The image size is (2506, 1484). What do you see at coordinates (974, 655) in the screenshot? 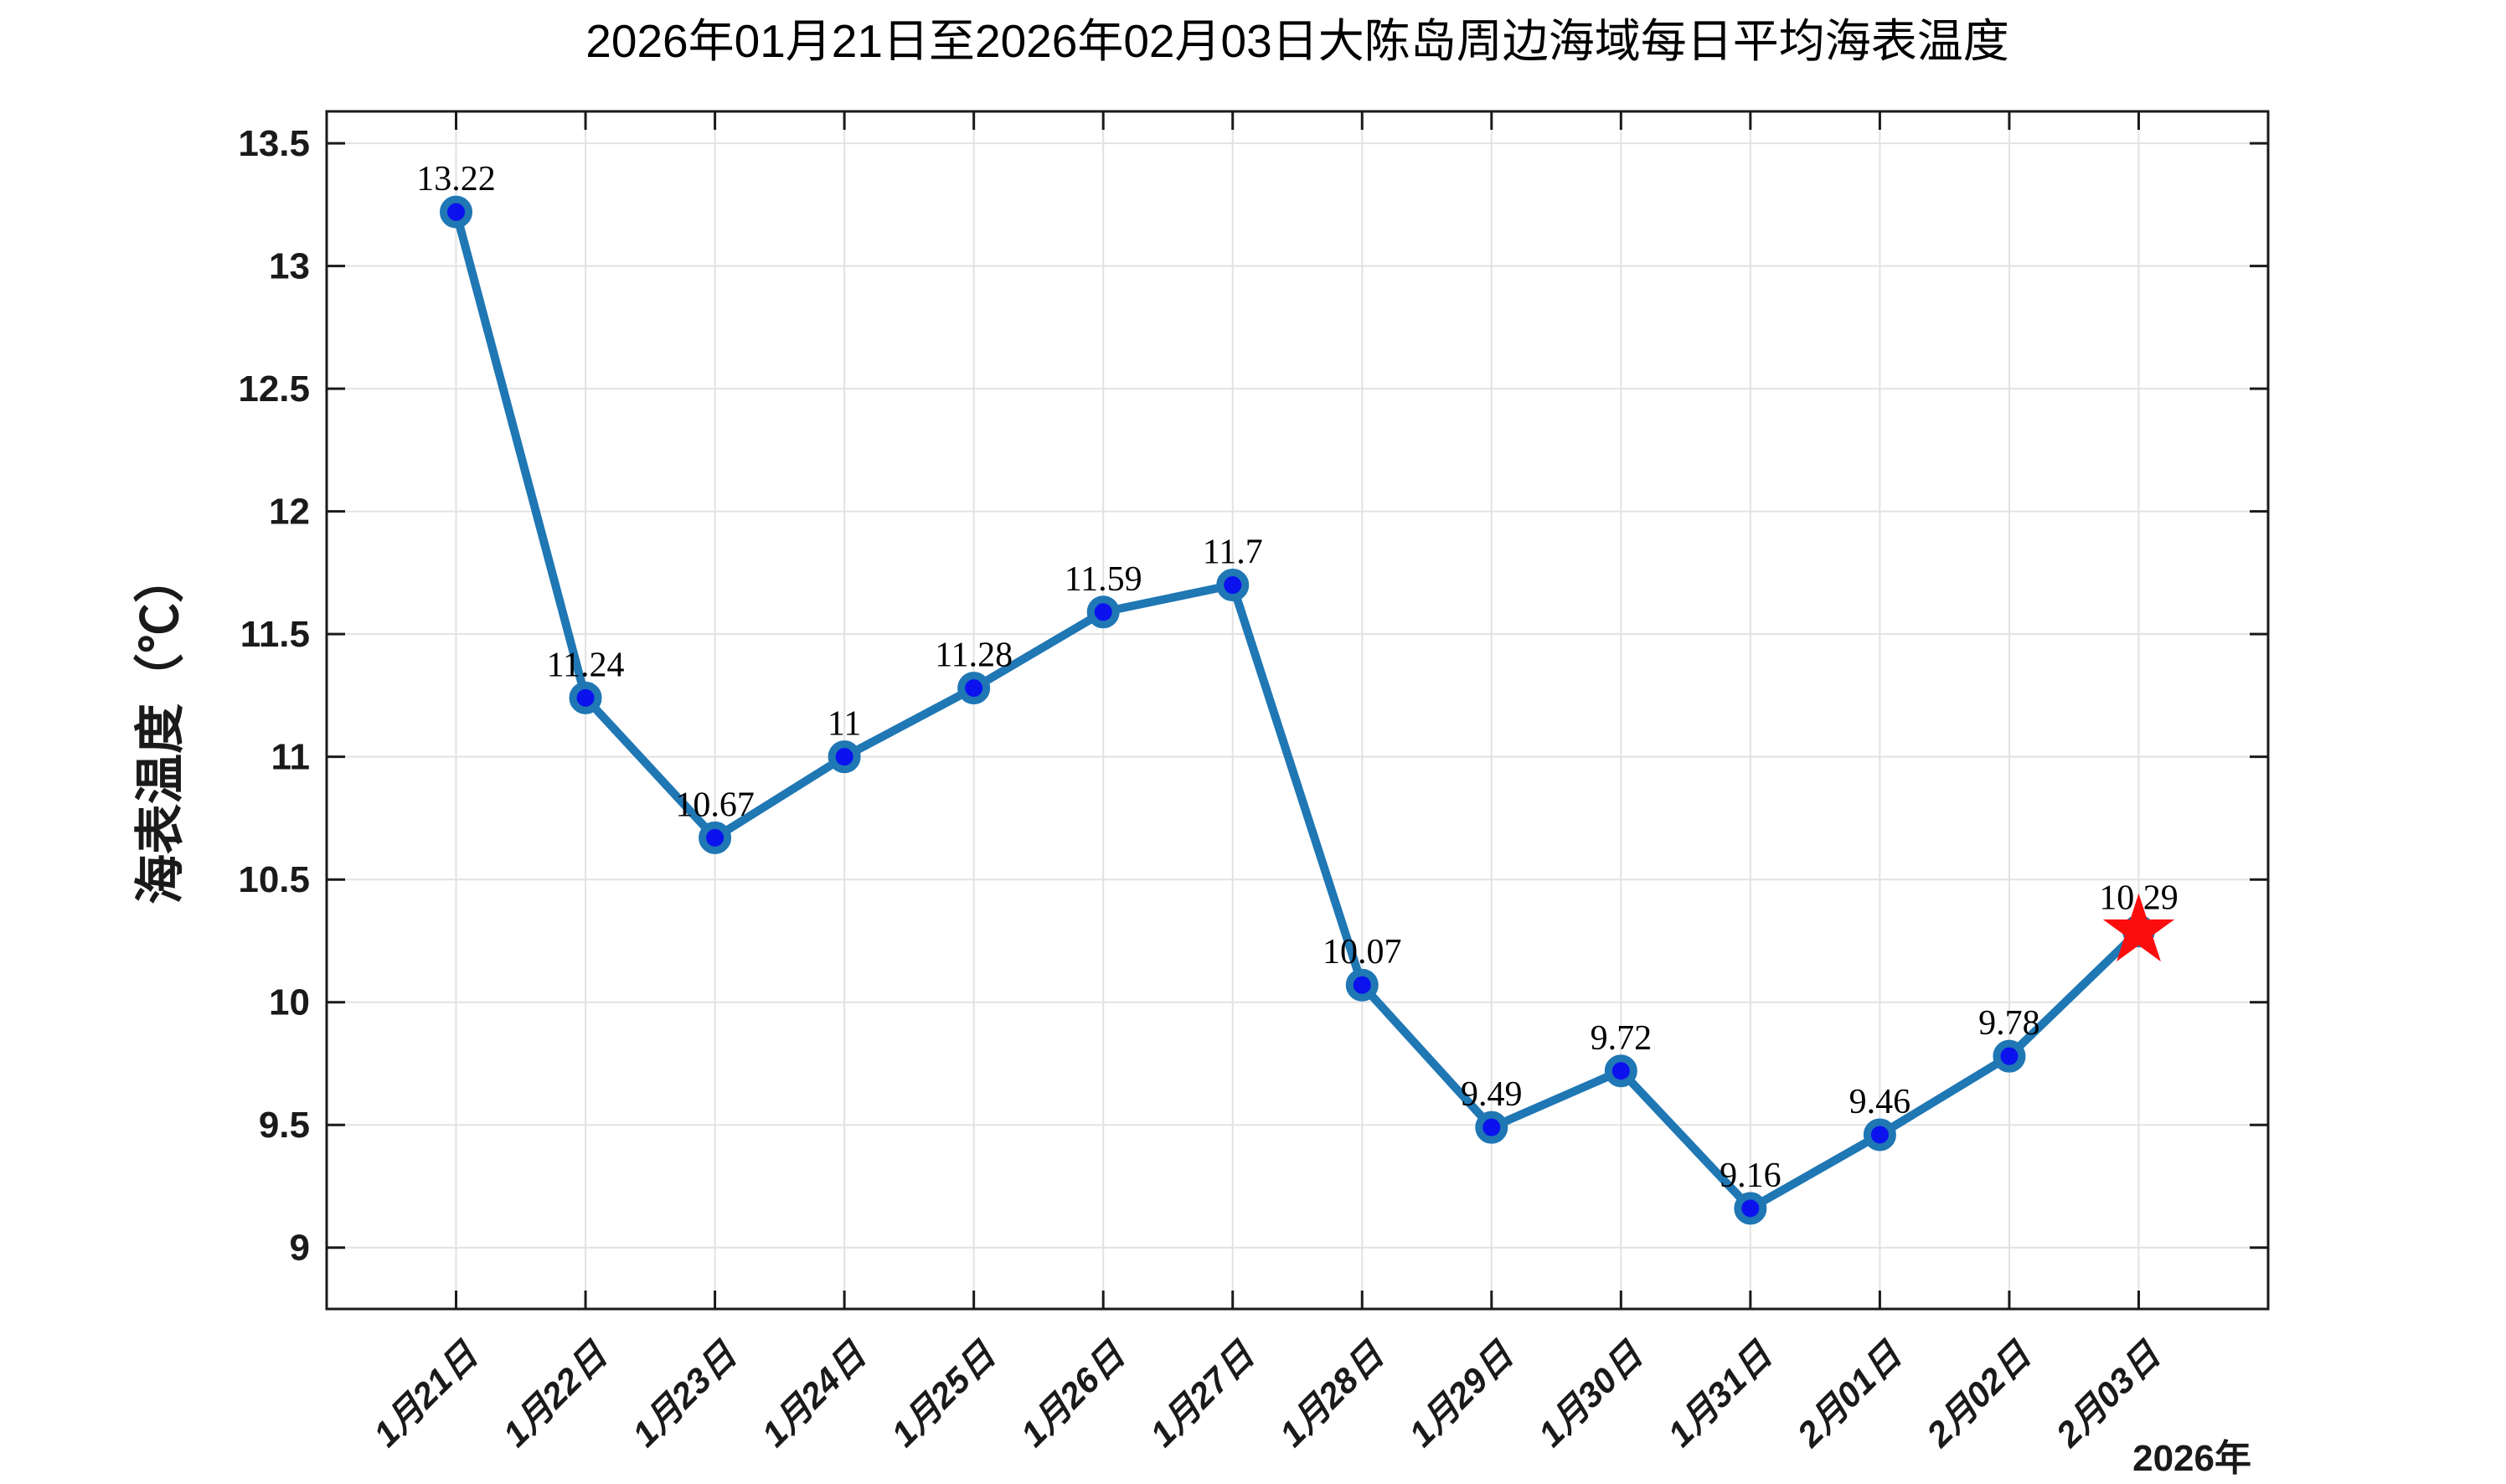
I see `data-point-label: 11.28` at bounding box center [974, 655].